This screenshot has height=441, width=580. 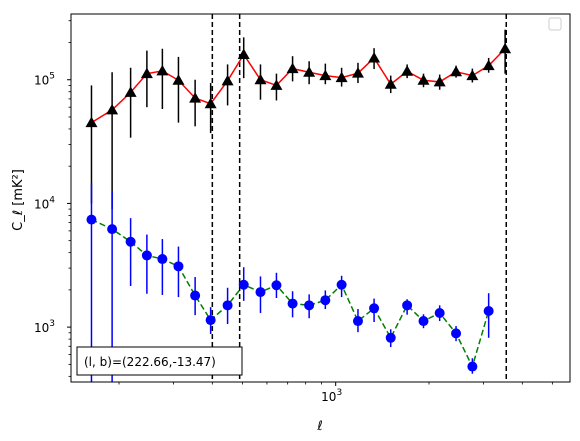 I want to click on legend-box, so click(x=555, y=24).